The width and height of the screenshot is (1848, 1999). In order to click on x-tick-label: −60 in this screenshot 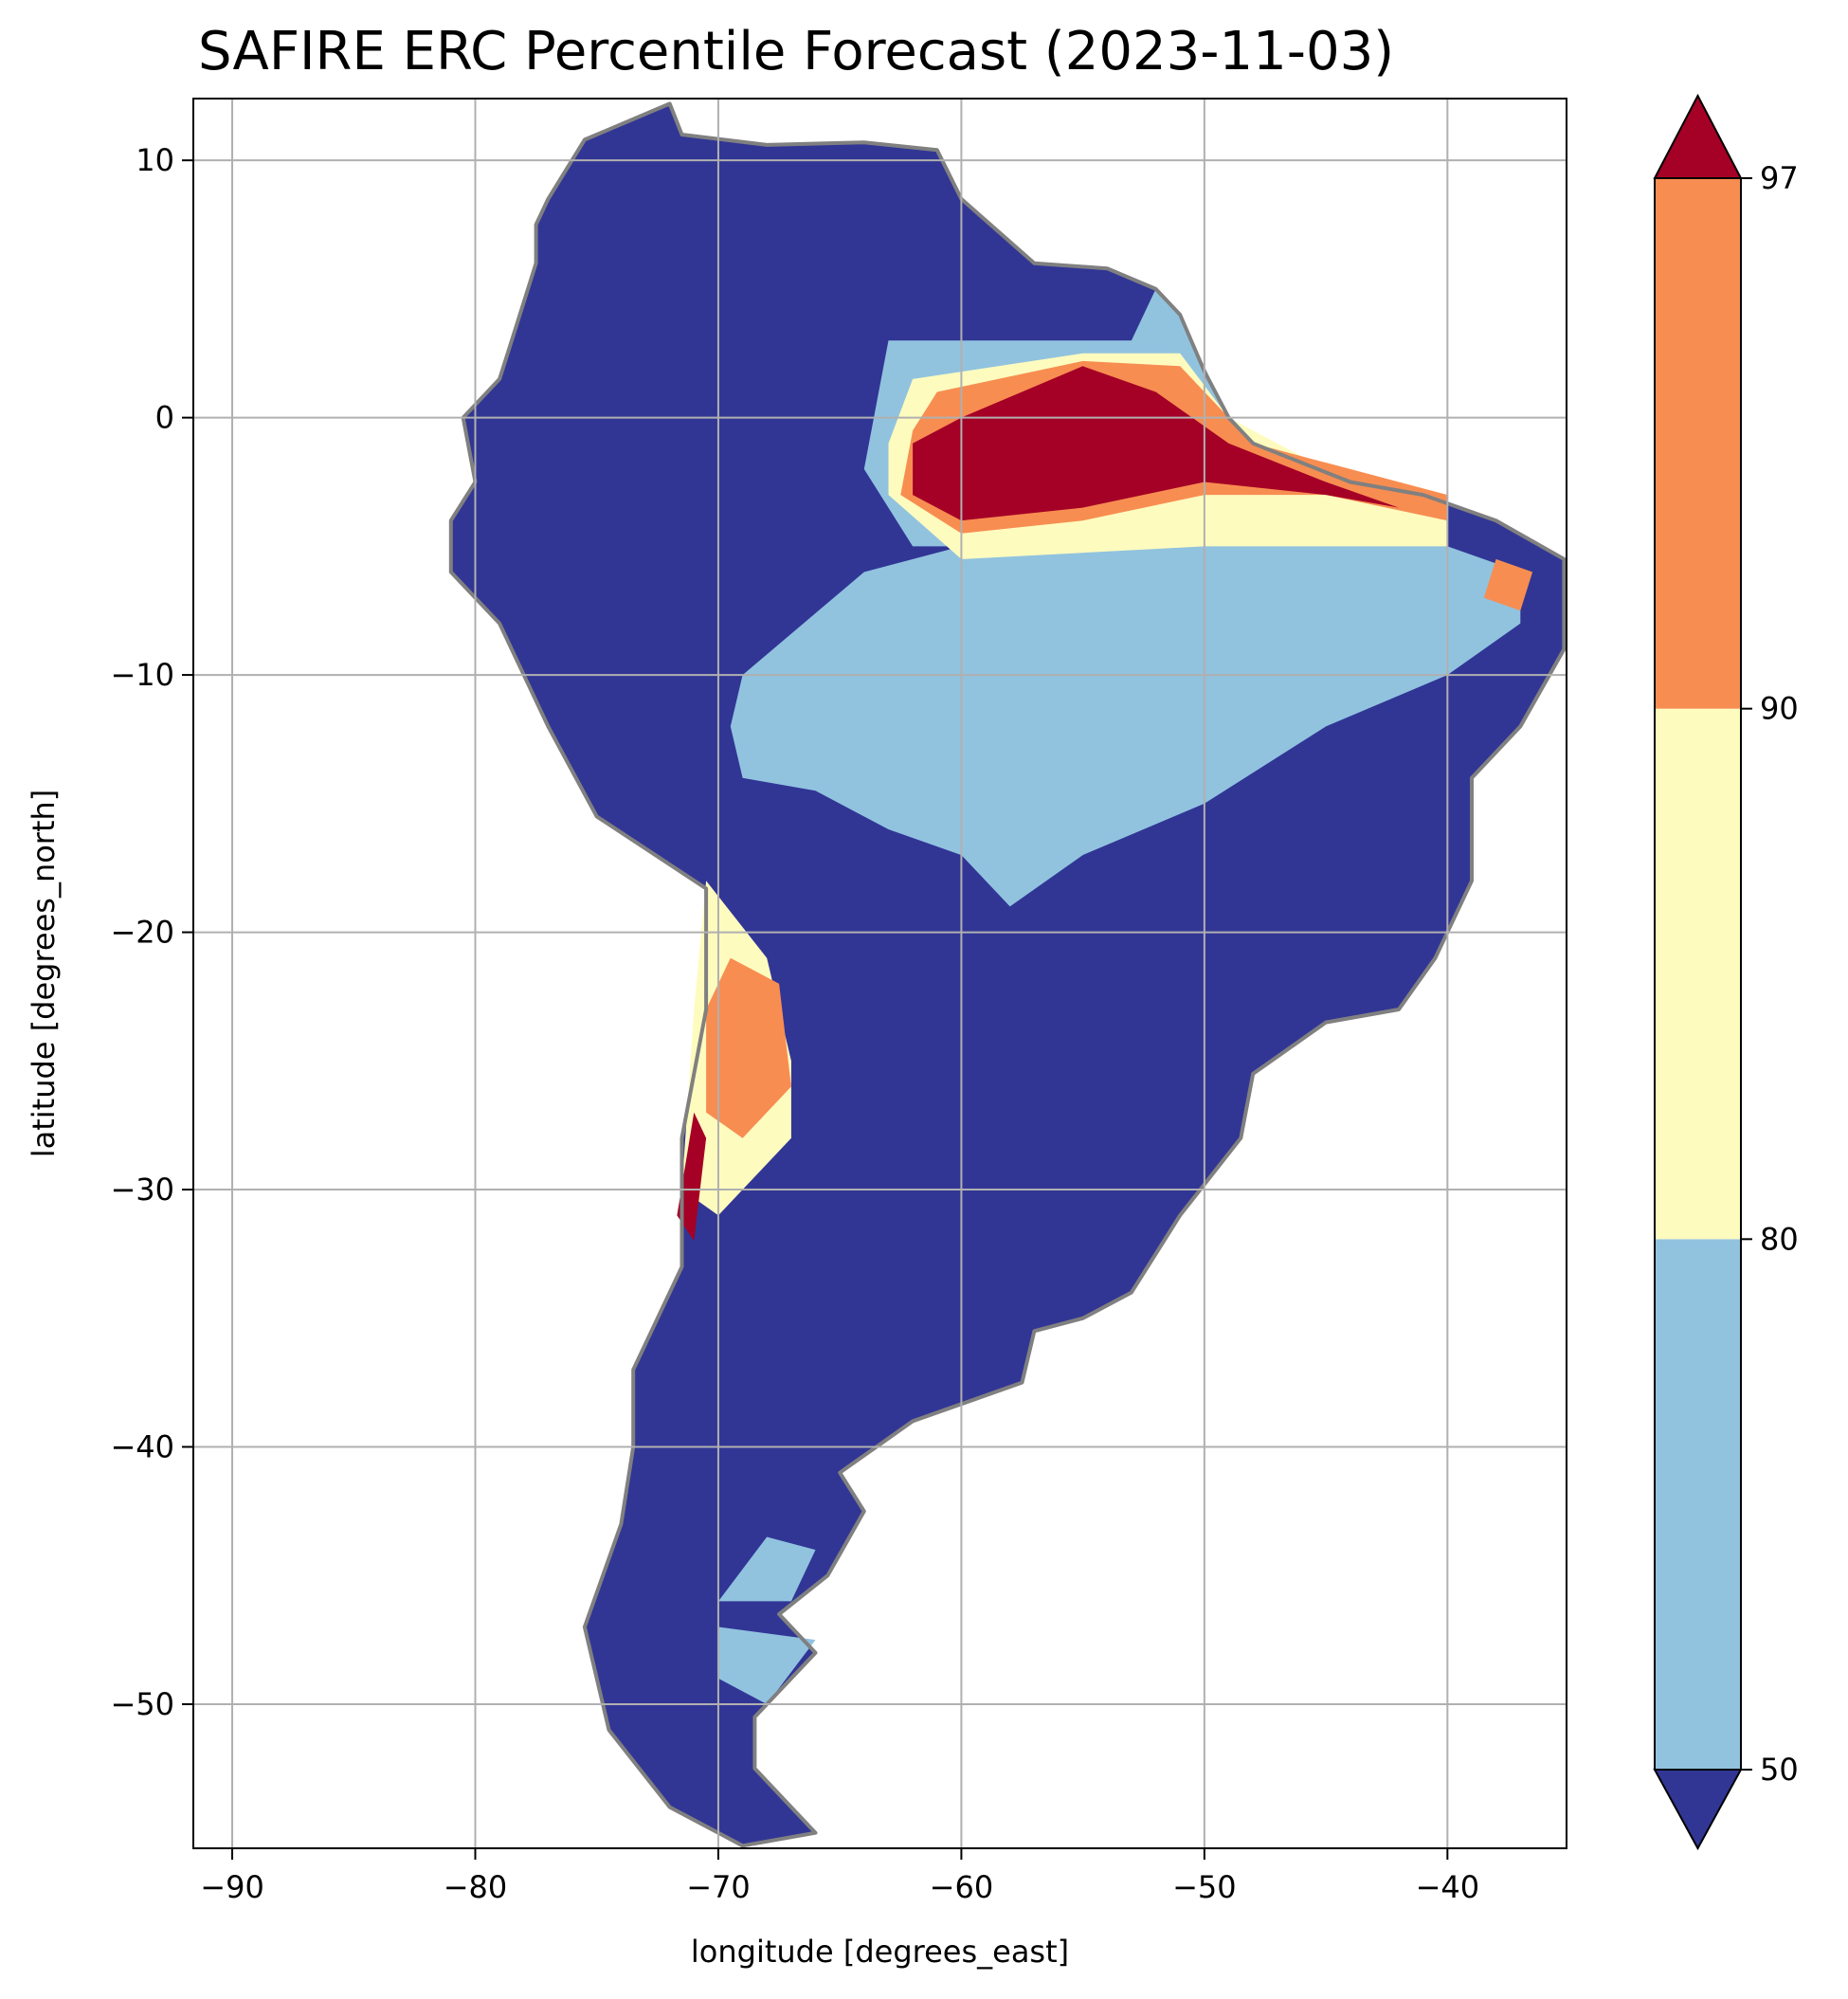, I will do `click(962, 1887)`.